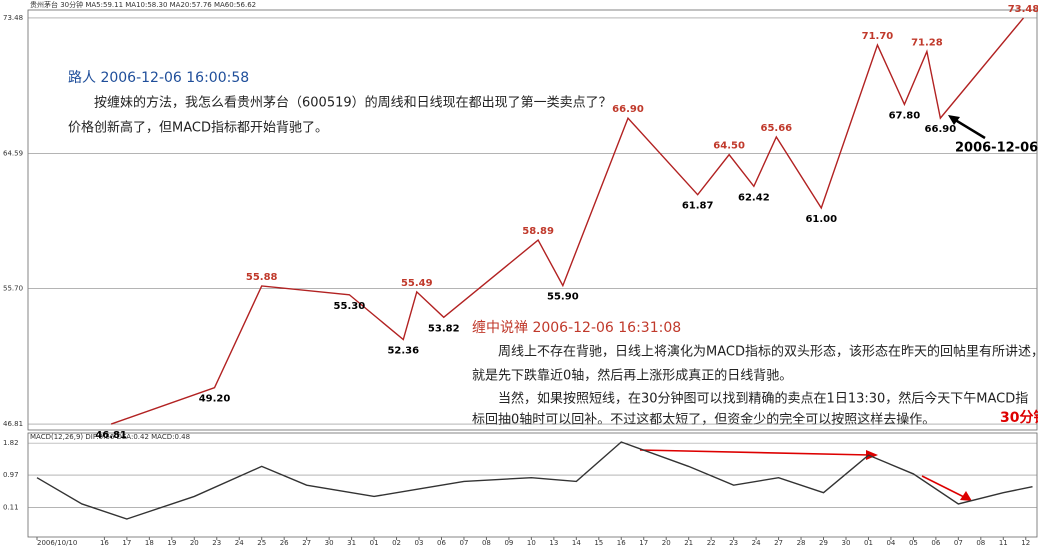 This screenshot has width=1038, height=551. What do you see at coordinates (576, 327) in the screenshot?
I see `answer-header: 缠中说禅 2006-12-06 16:31:08` at bounding box center [576, 327].